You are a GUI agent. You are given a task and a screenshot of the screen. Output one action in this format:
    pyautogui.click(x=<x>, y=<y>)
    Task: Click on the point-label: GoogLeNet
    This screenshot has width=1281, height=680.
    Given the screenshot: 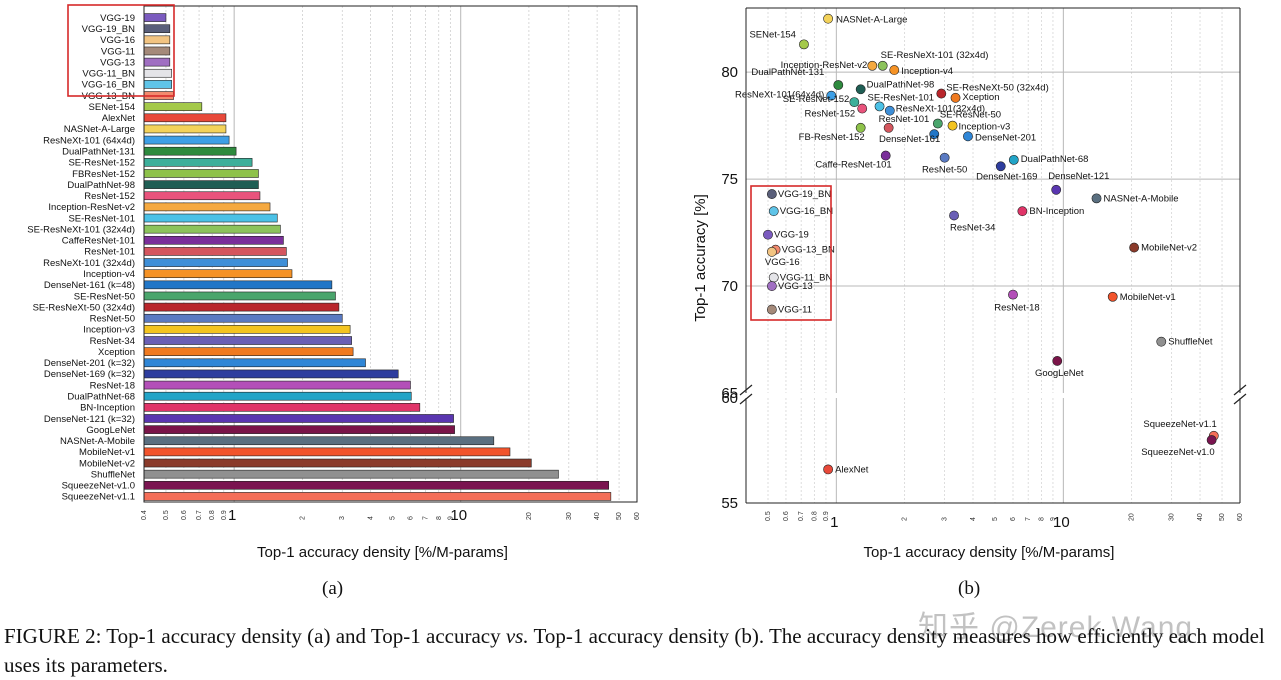 What is the action you would take?
    pyautogui.click(x=1059, y=373)
    